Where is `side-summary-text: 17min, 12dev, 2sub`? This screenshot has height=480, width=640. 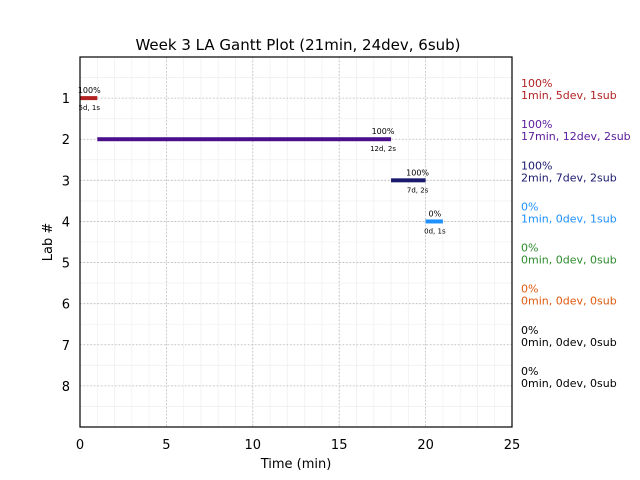 side-summary-text: 17min, 12dev, 2sub is located at coordinates (576, 136).